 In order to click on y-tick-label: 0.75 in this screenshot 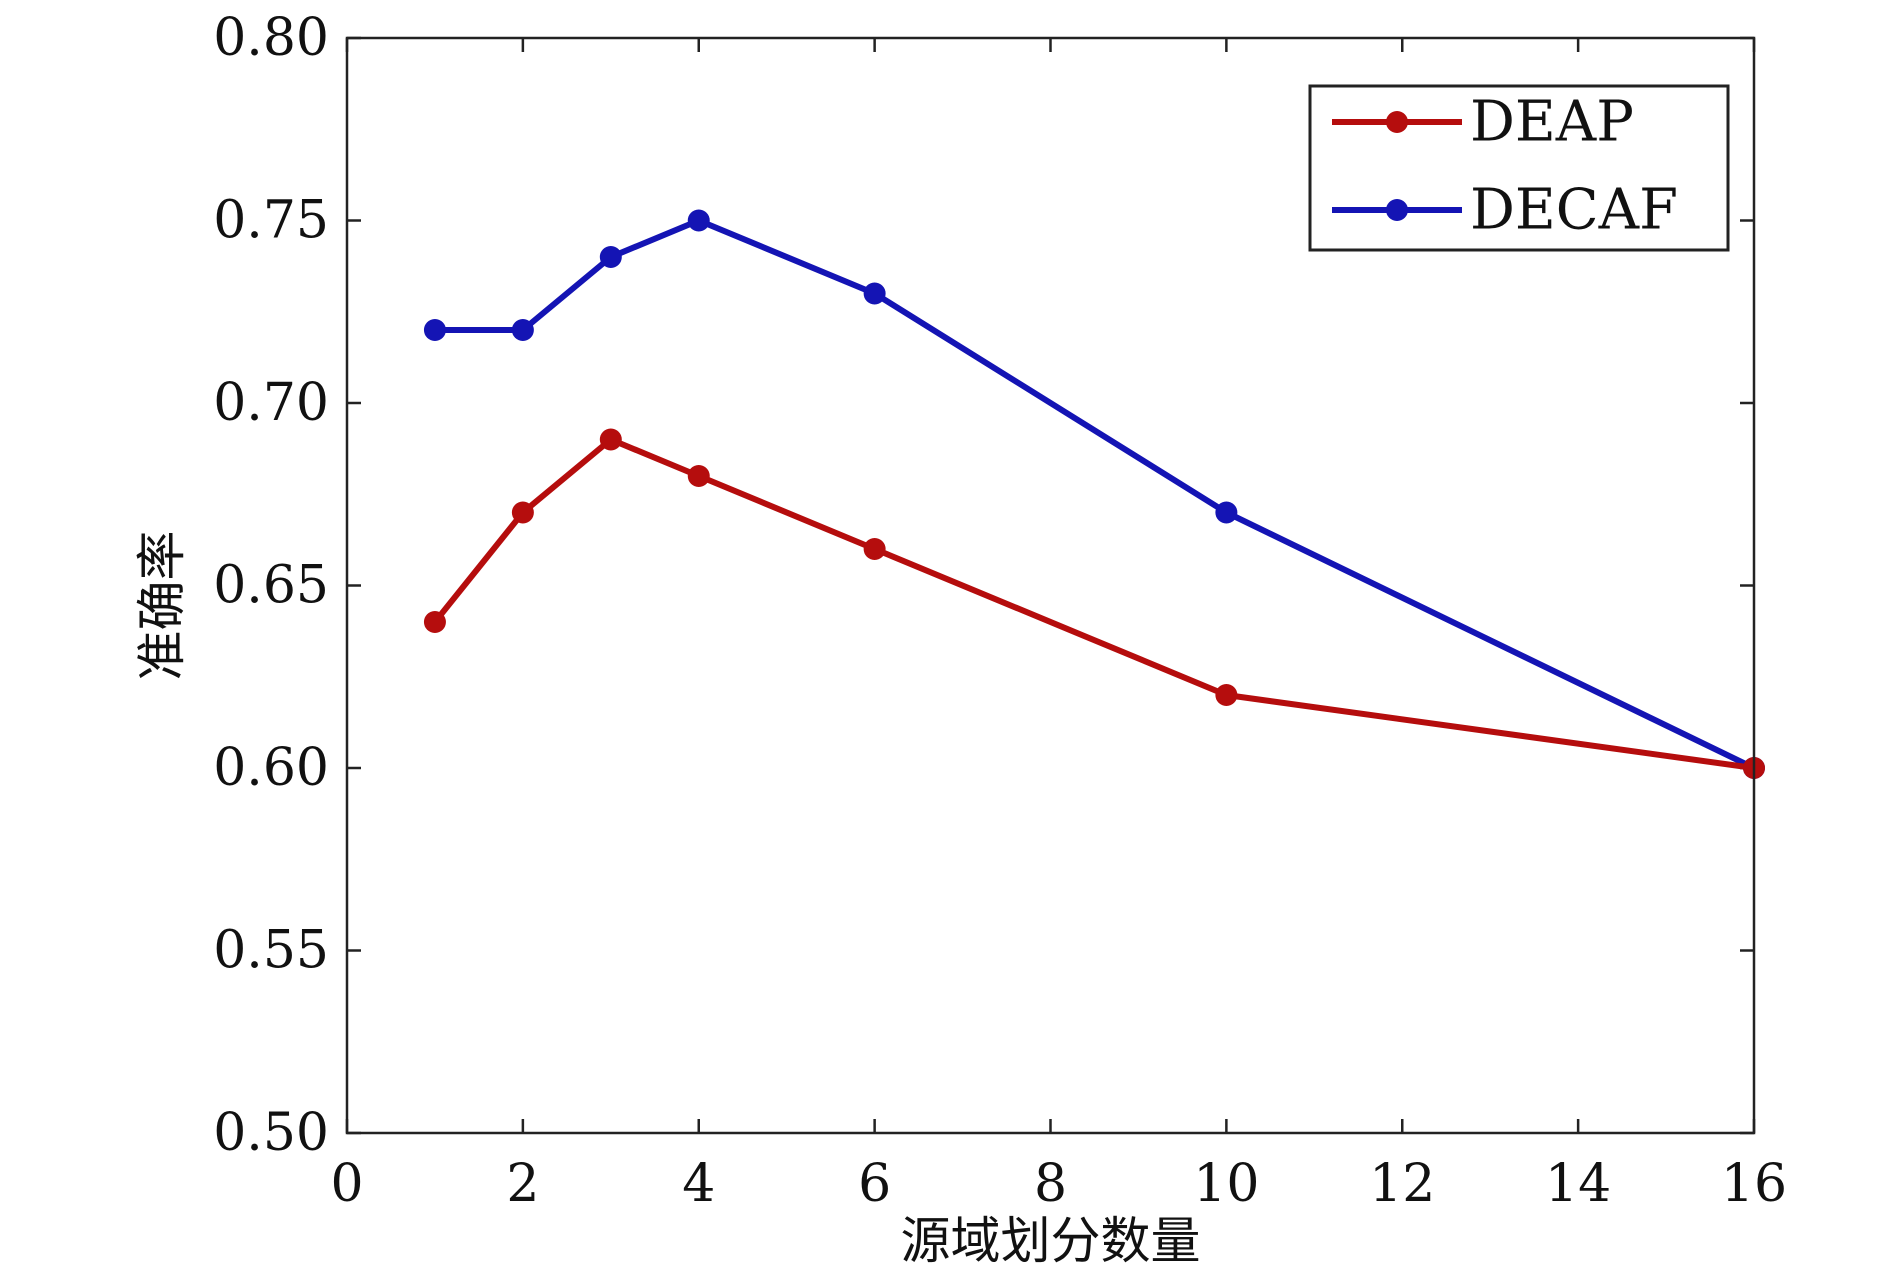, I will do `click(271, 221)`.